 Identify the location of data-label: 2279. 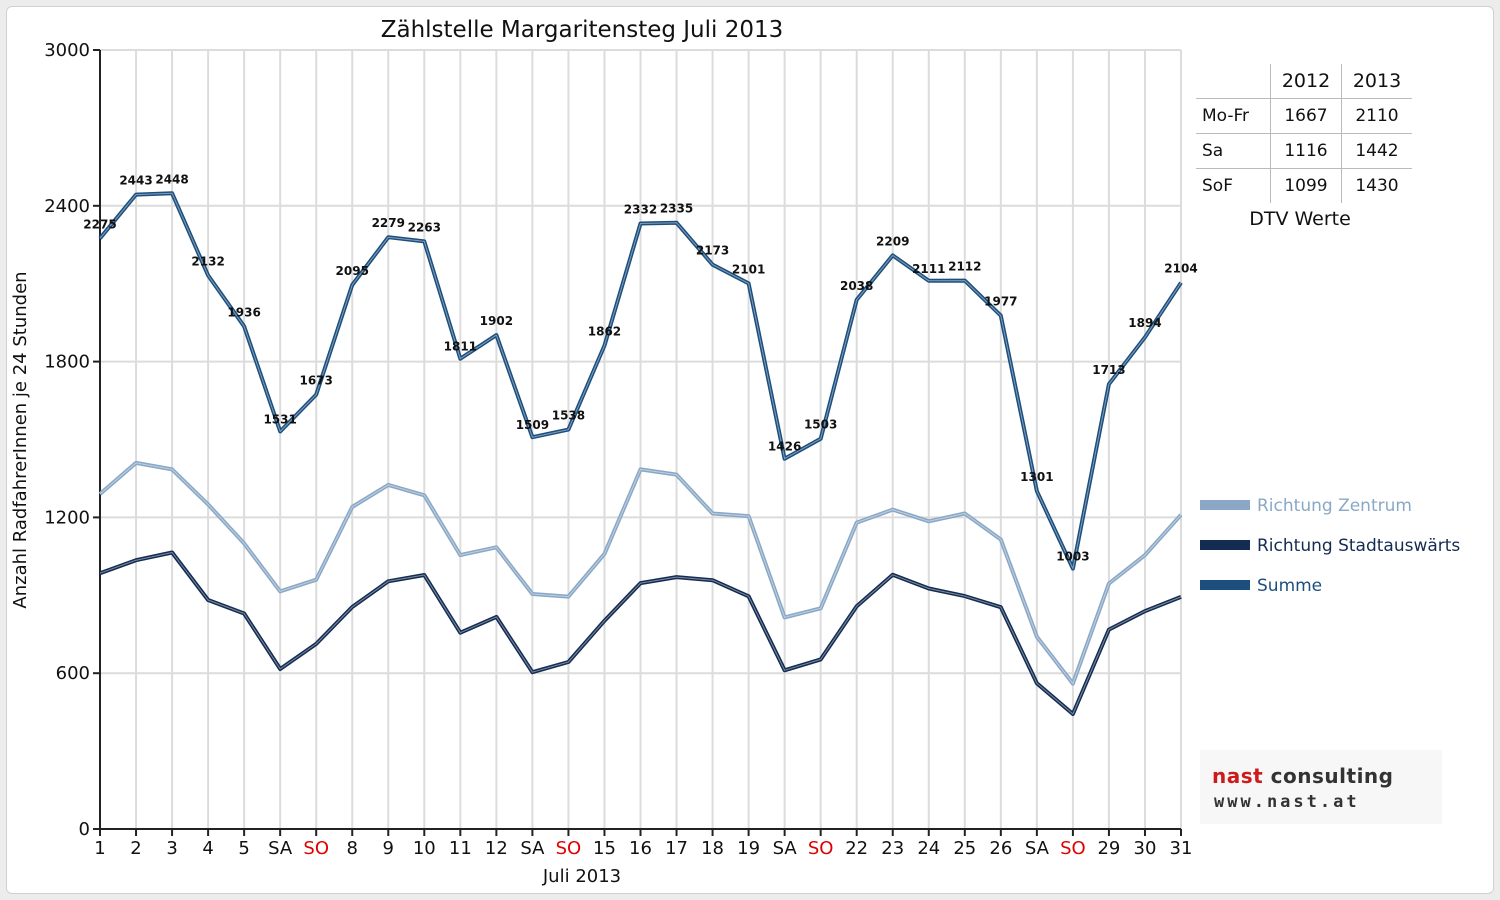
(388, 223).